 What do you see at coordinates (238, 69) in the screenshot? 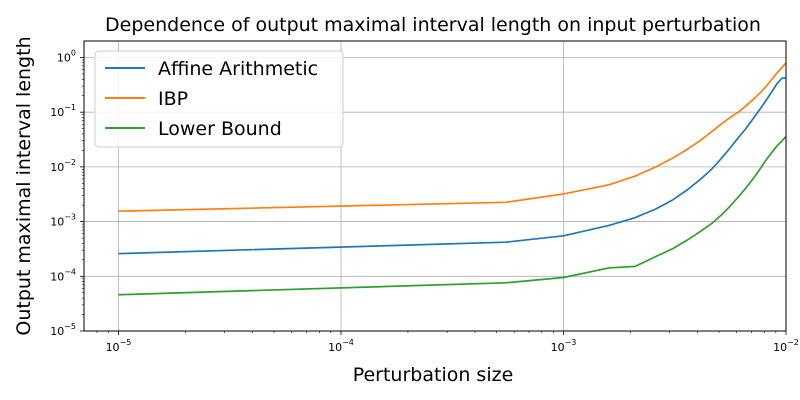
I see `legend-label-affine-arithmetic: Affine Arithmetic` at bounding box center [238, 69].